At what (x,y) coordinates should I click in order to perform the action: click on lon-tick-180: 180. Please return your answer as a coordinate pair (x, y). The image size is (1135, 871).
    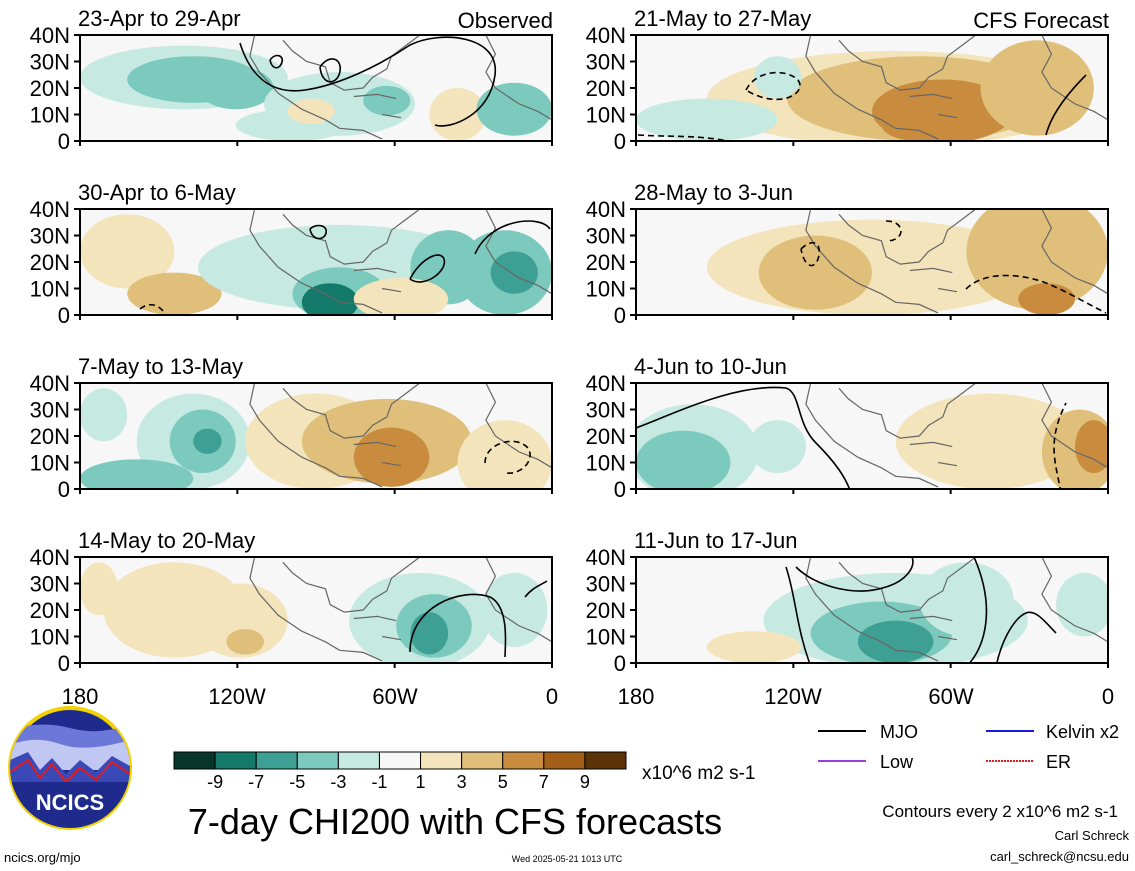
    Looking at the image, I should click on (636, 696).